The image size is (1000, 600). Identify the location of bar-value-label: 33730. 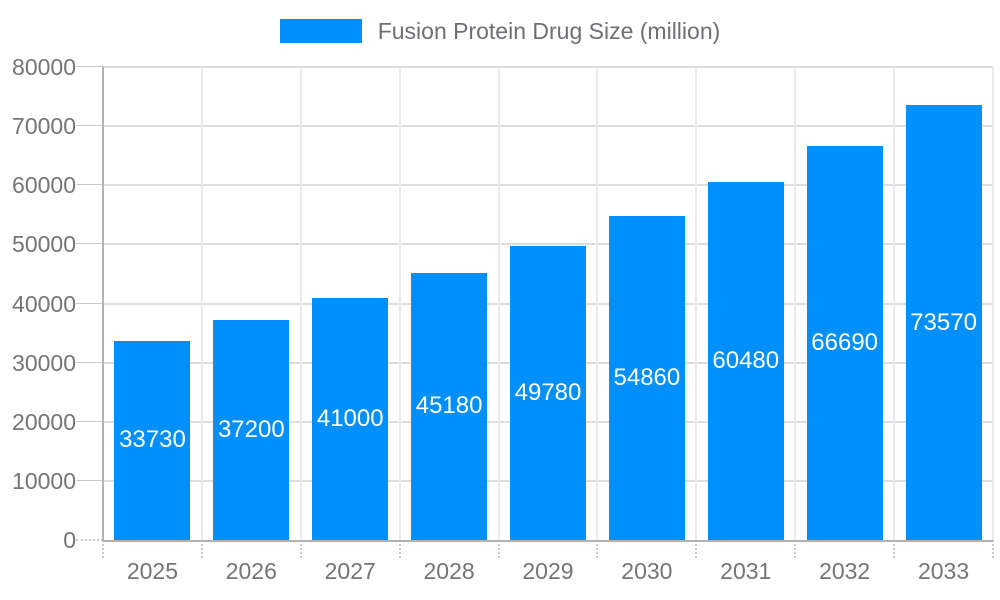
(152, 440).